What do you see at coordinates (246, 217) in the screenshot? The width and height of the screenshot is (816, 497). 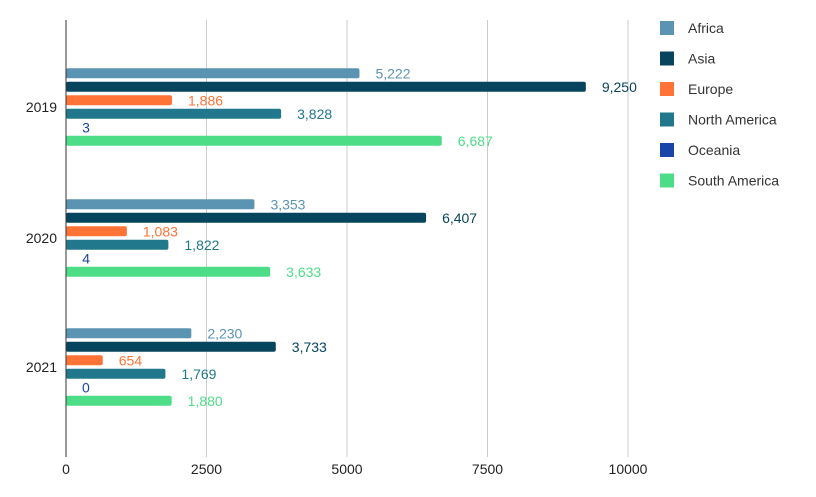 I see `bar-asia-2020` at bounding box center [246, 217].